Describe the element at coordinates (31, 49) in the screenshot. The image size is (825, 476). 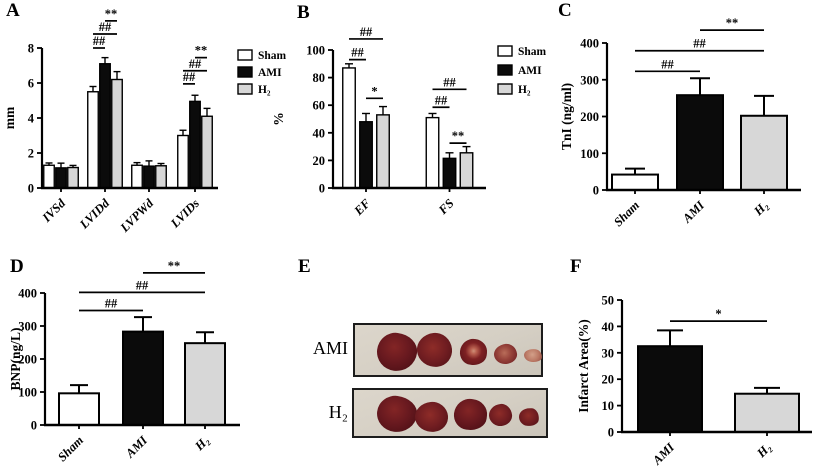
I see `y-tick-label: 8` at that location.